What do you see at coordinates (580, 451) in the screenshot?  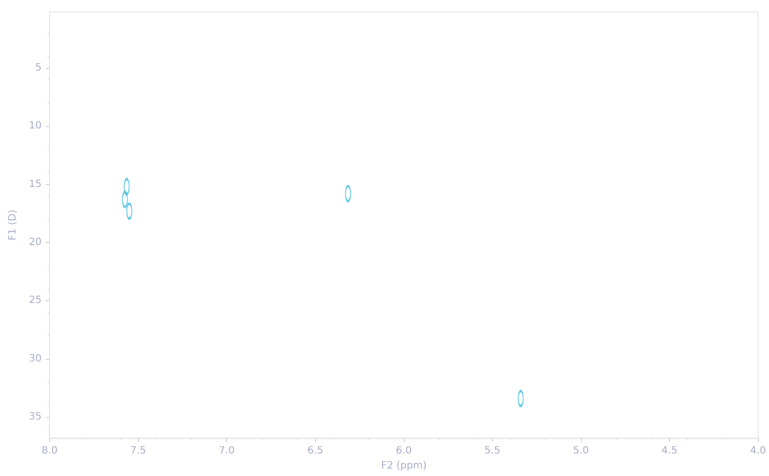 I see `x-tick-label: 5.0` at bounding box center [580, 451].